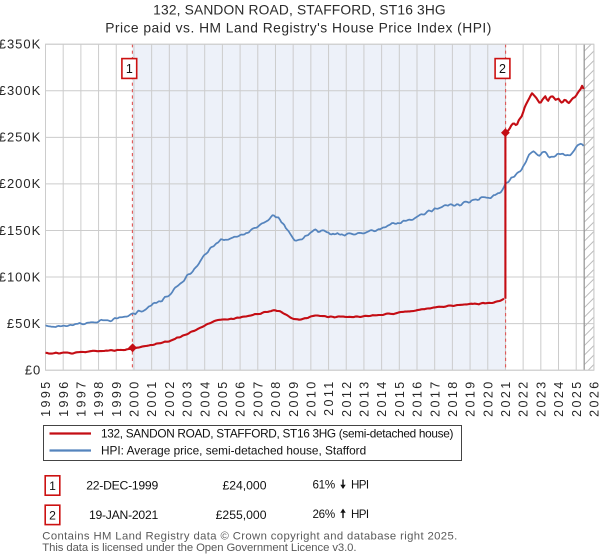 The height and width of the screenshot is (560, 600). Describe the element at coordinates (400, 397) in the screenshot. I see `svg-text: 2015` at that location.